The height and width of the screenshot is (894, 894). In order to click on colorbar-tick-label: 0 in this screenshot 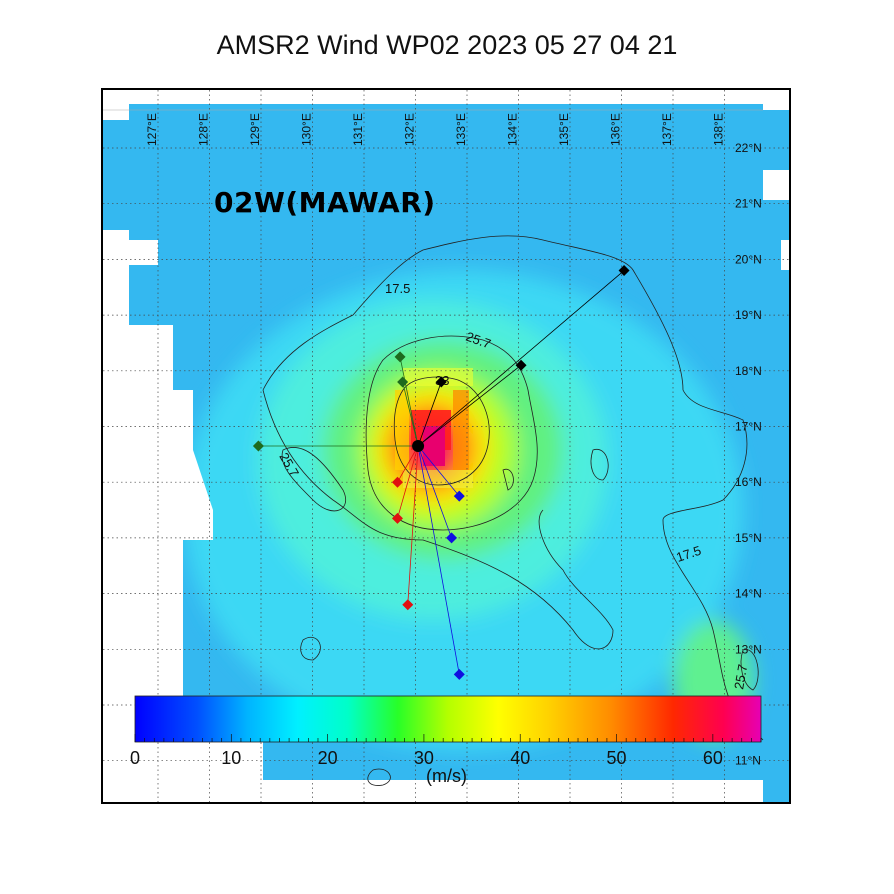, I will do `click(135, 758)`.